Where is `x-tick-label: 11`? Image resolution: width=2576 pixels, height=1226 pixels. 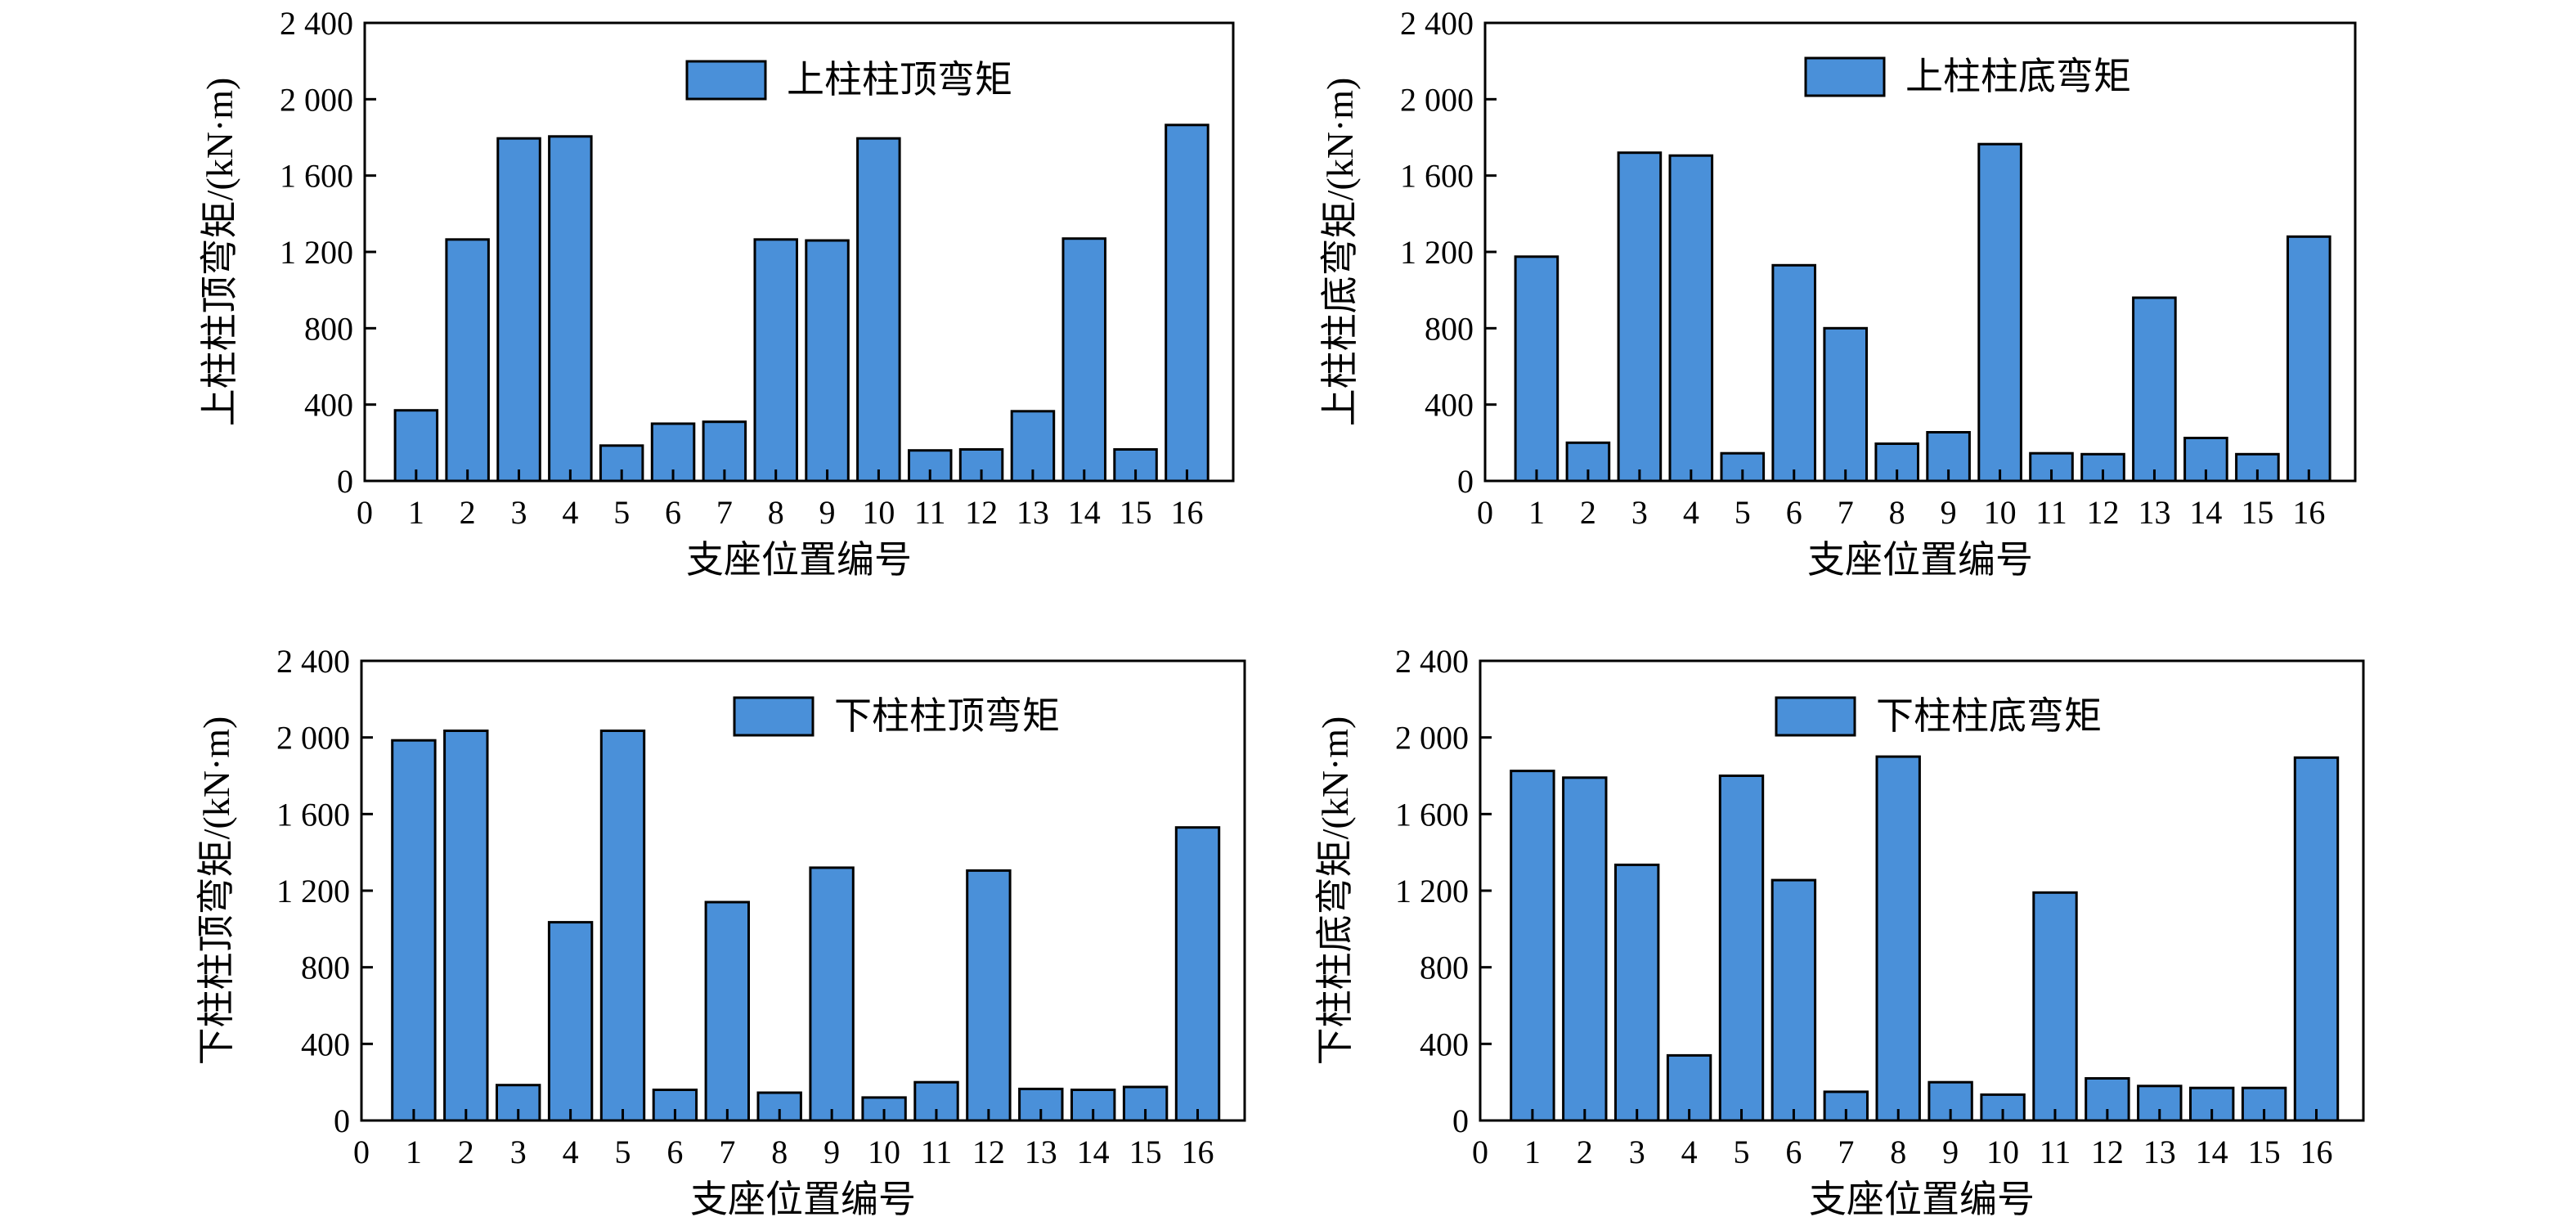
x-tick-label: 11 is located at coordinates (930, 512).